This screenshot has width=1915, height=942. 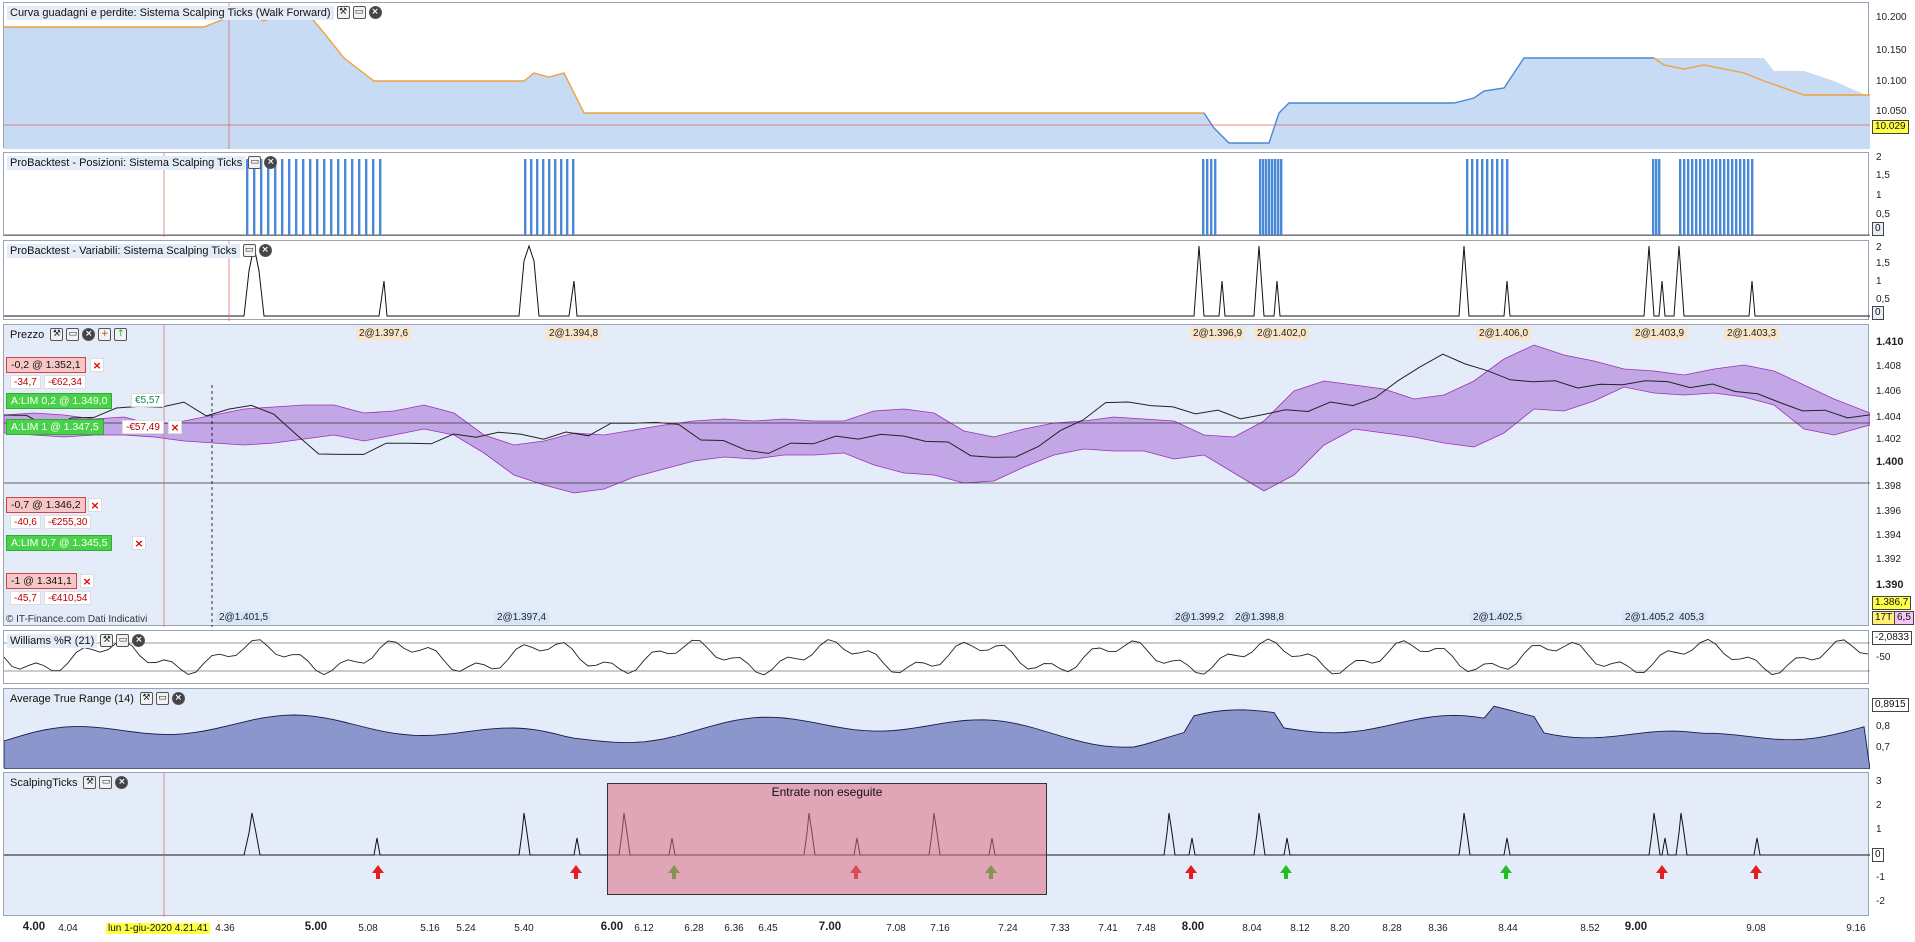 I want to click on trade-label: 2@1.406,0, so click(x=1504, y=333).